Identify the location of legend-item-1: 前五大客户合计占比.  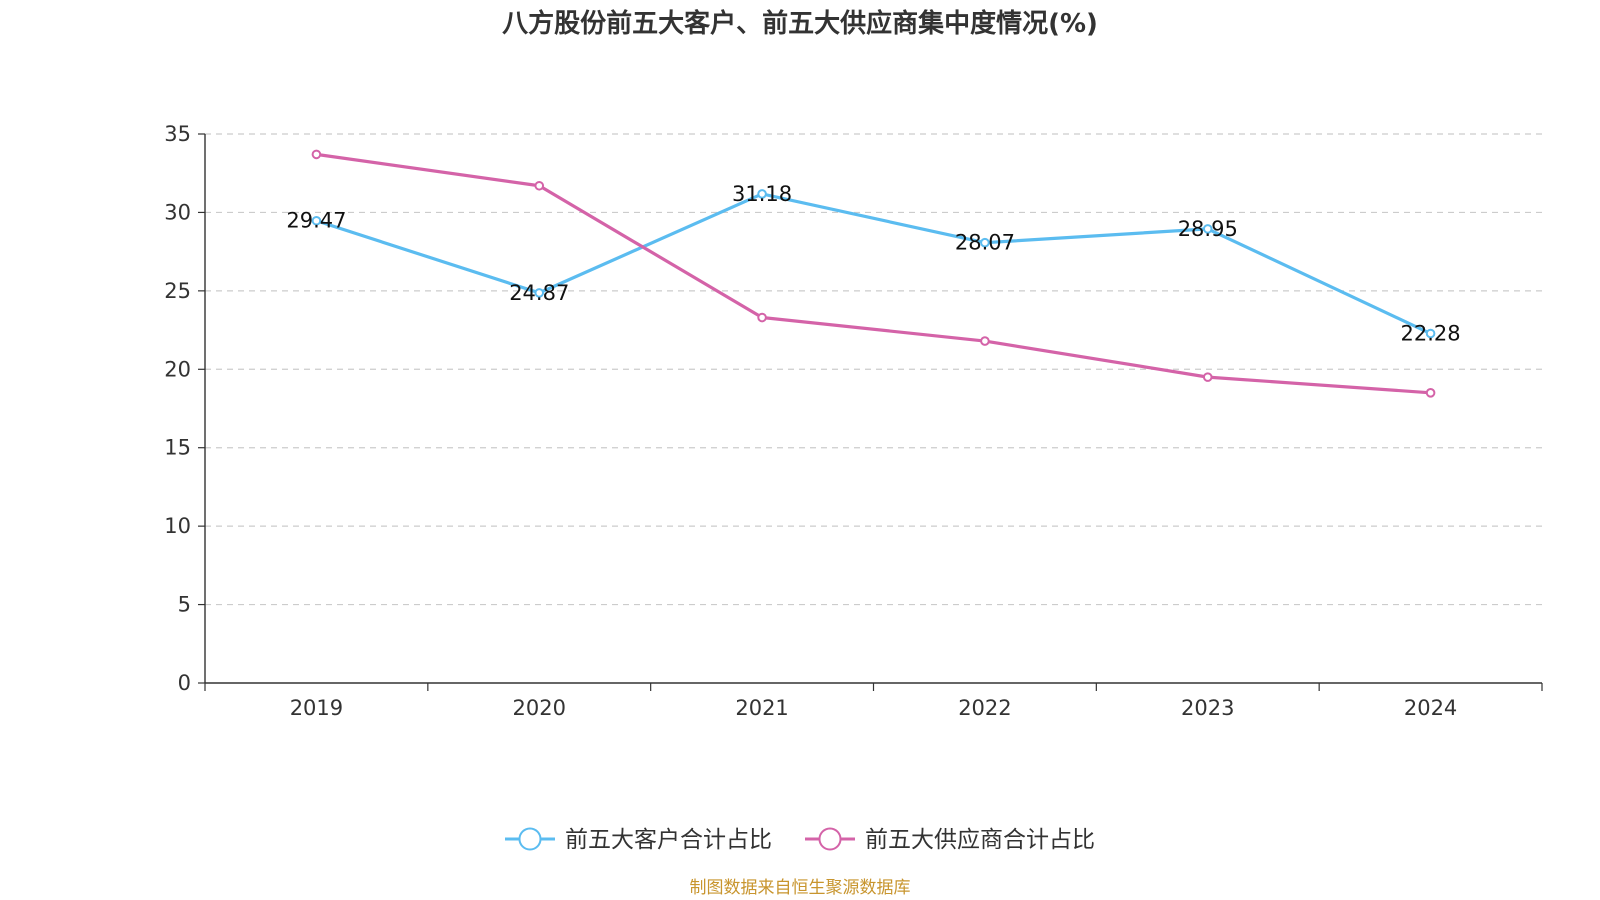
(638, 840).